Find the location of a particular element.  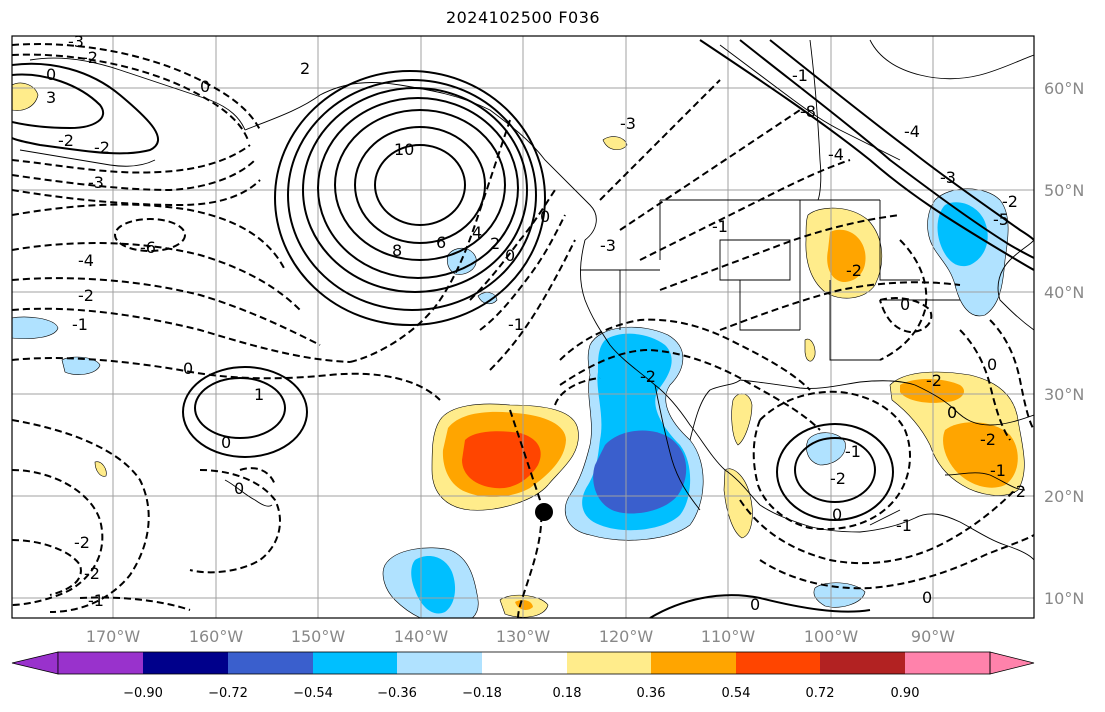

lon-label: 110°W is located at coordinates (728, 636).